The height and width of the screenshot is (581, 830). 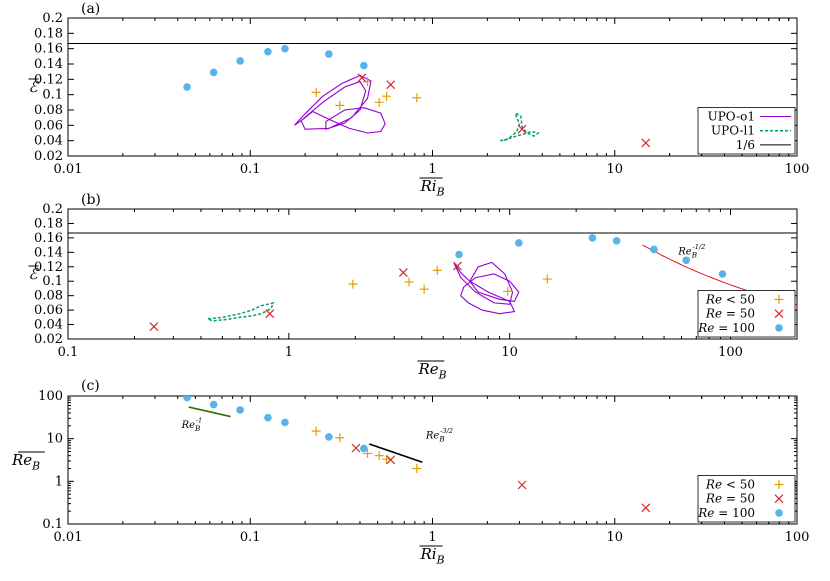 I want to click on y-tick-label: 0.1, so click(x=52, y=95).